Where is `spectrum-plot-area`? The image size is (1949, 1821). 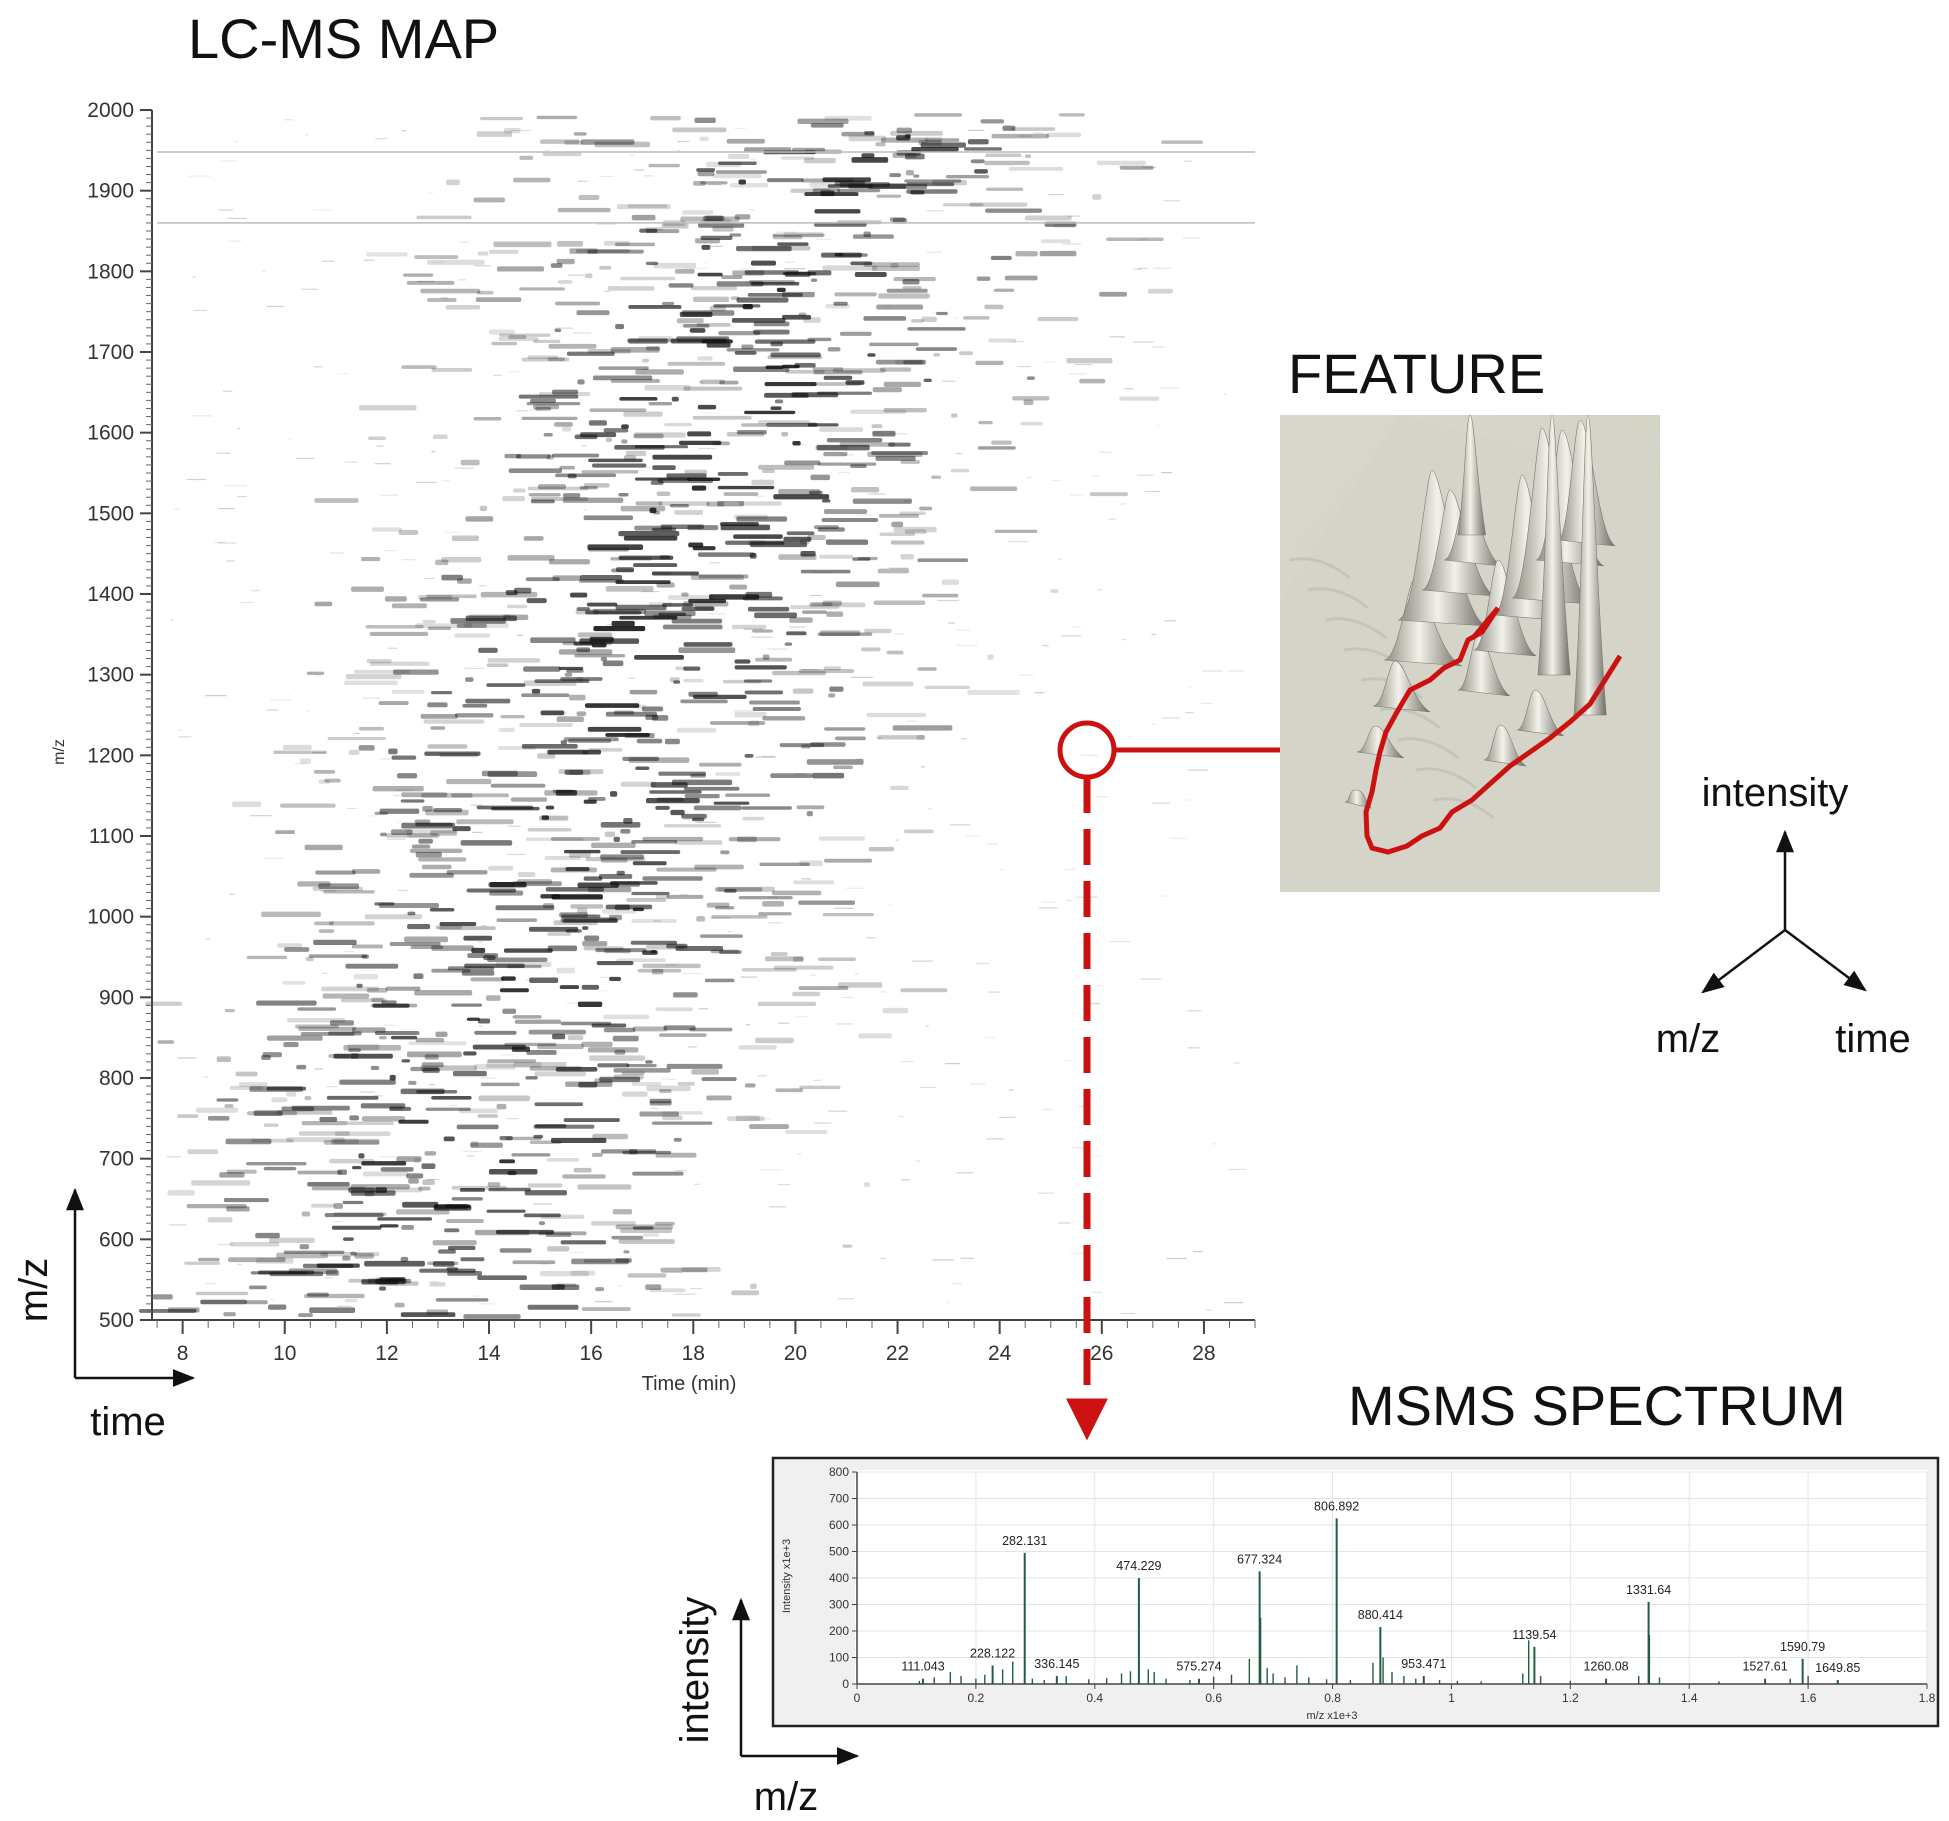 spectrum-plot-area is located at coordinates (1391, 1577).